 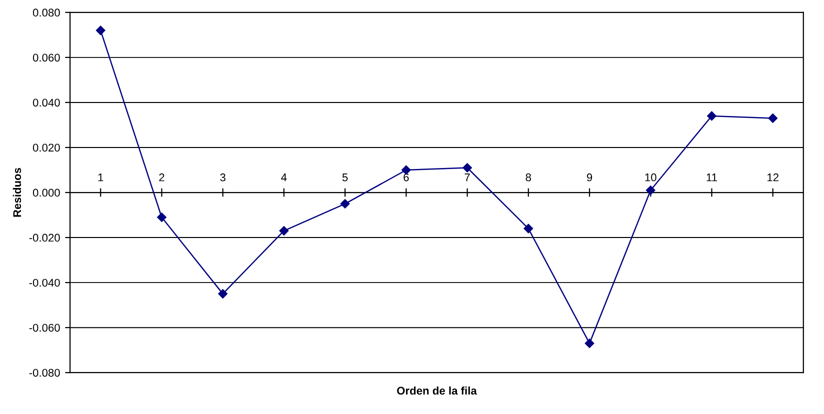 I want to click on y-tick-label: -0.040, so click(x=44, y=282).